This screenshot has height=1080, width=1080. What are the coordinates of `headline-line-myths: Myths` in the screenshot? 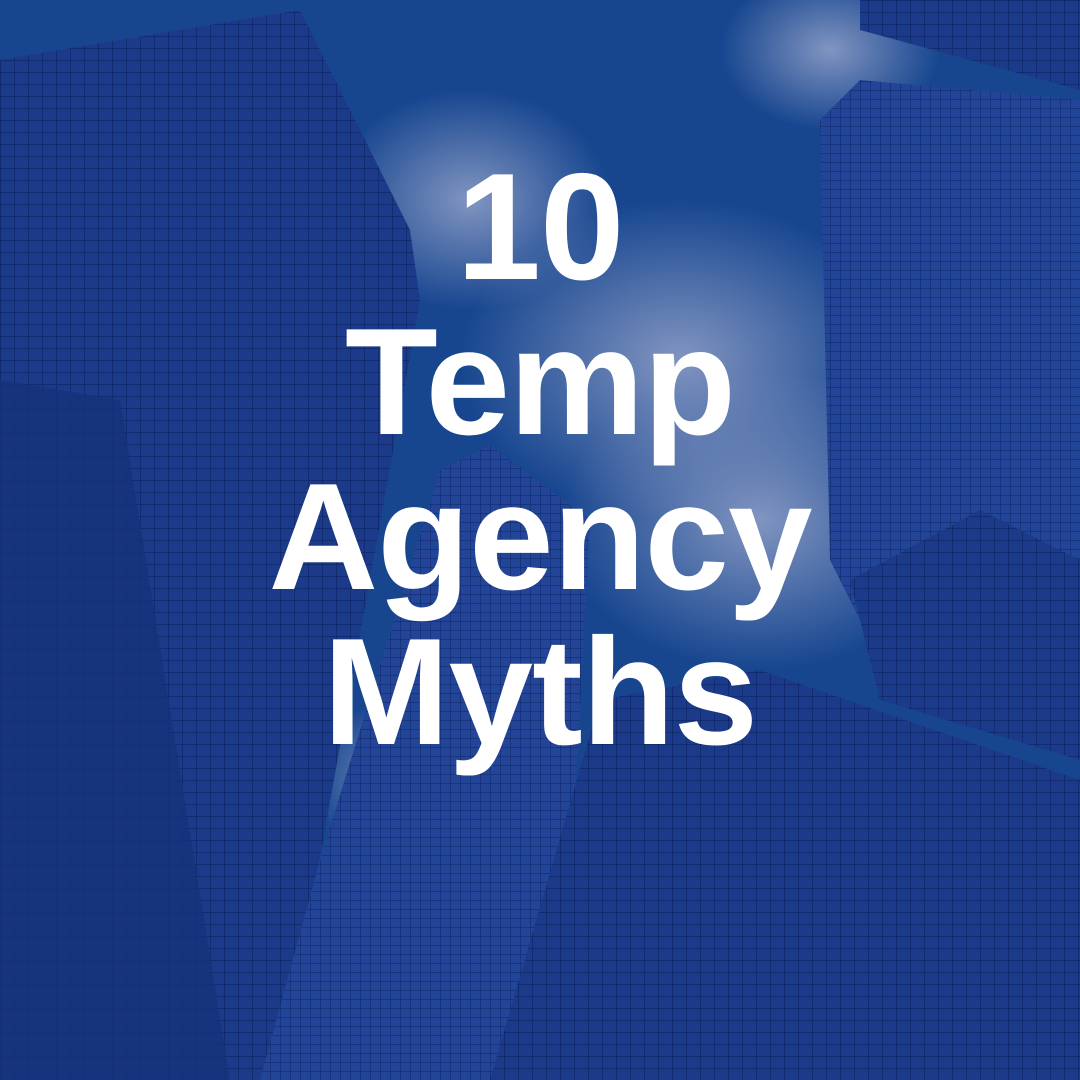 It's located at (540, 692).